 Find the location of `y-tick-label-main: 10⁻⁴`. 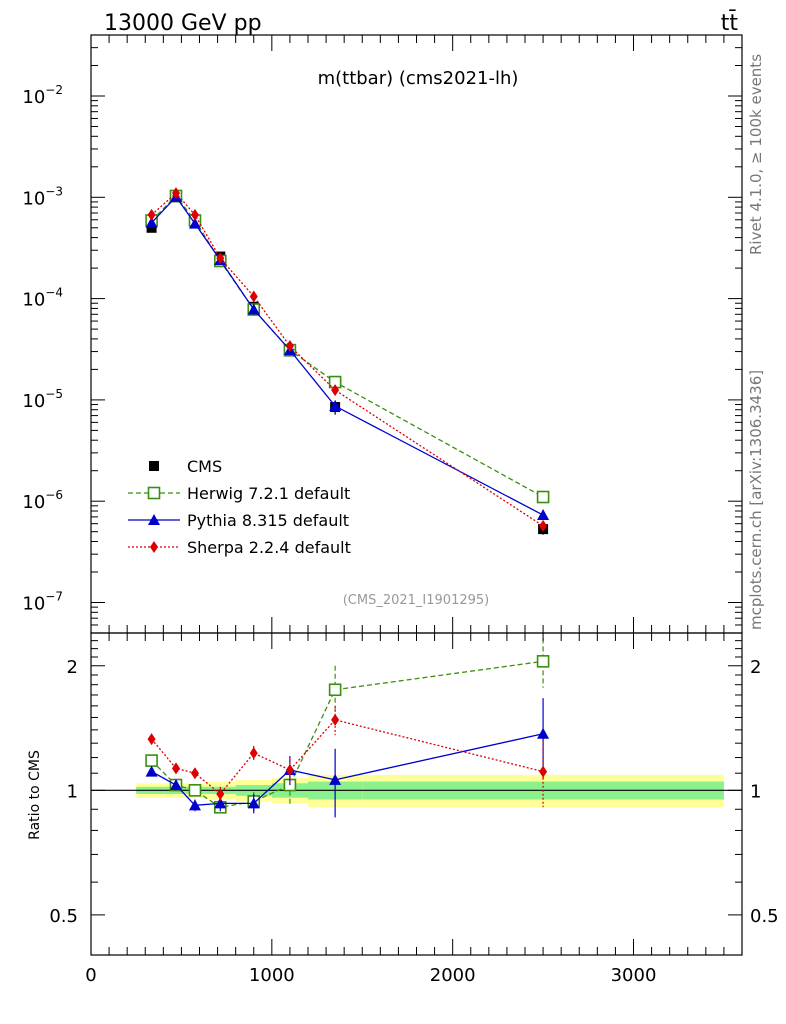

y-tick-label-main: 10⁻⁴ is located at coordinates (42, 298).